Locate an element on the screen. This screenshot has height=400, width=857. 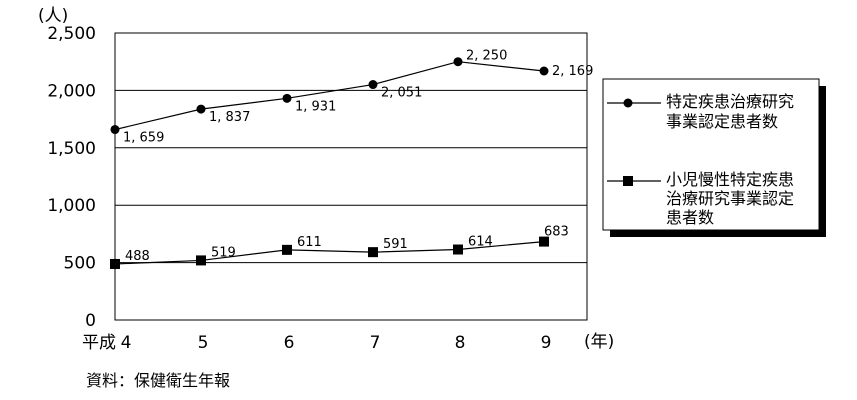
legend-label: 特定疾患治療研究 is located at coordinates (730, 101).